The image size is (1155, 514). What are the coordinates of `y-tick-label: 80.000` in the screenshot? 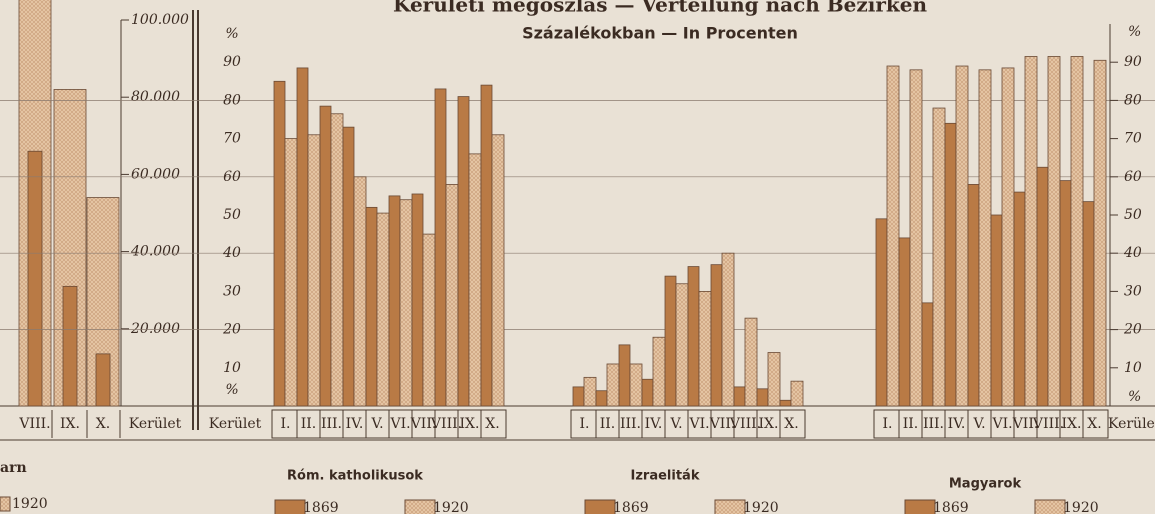 It's located at (155, 97).